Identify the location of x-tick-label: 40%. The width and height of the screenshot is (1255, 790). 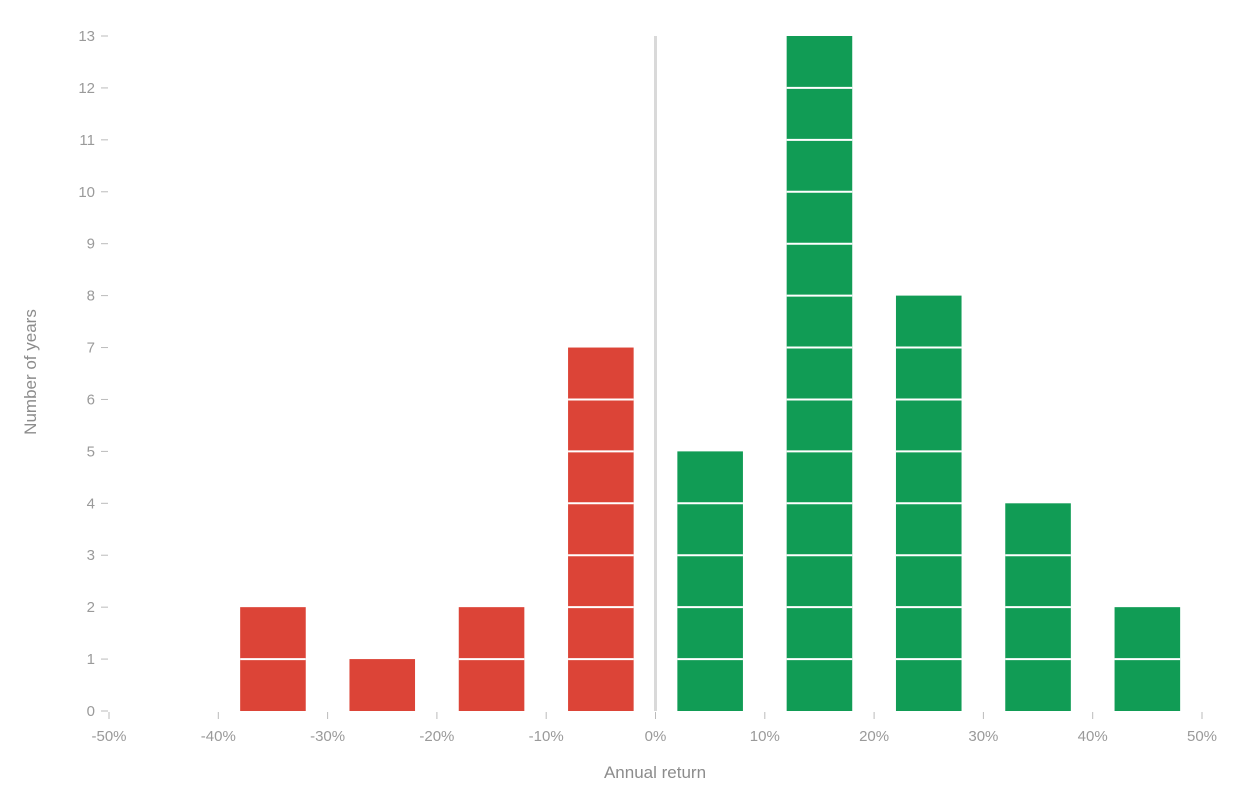
(1093, 736).